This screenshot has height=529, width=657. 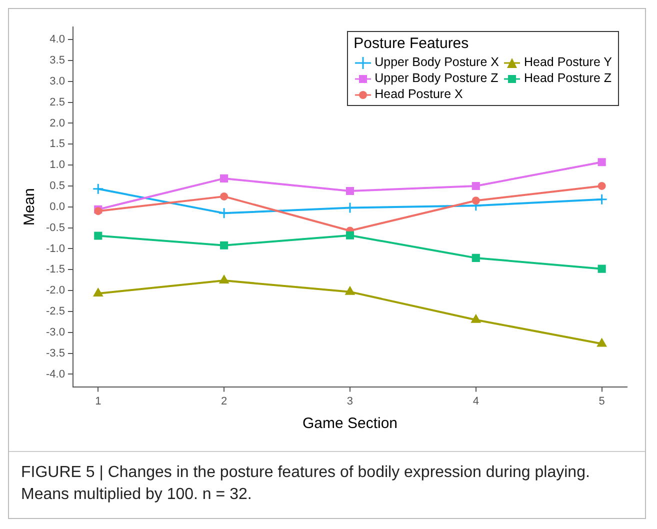 What do you see at coordinates (57, 81) in the screenshot?
I see `y-tick-label: 3.0` at bounding box center [57, 81].